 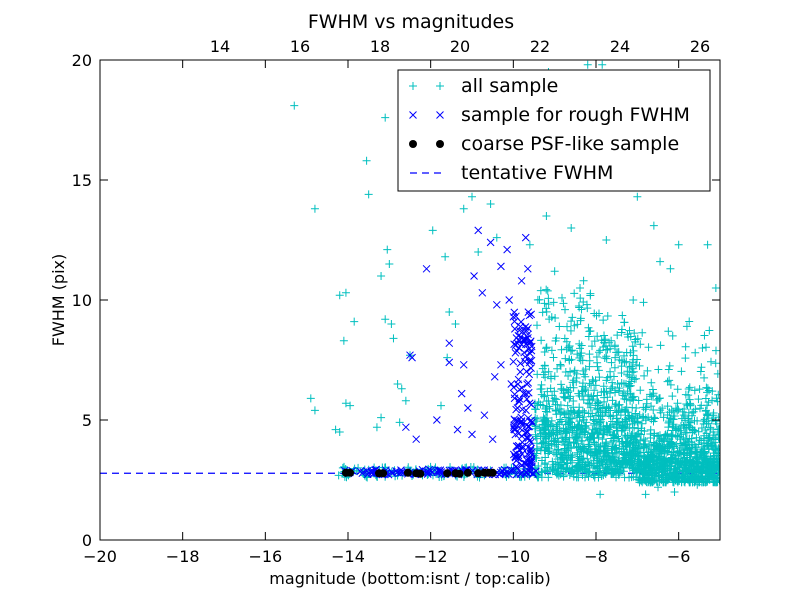 I want to click on y-axis-title: FWHM (pix), so click(x=58, y=300).